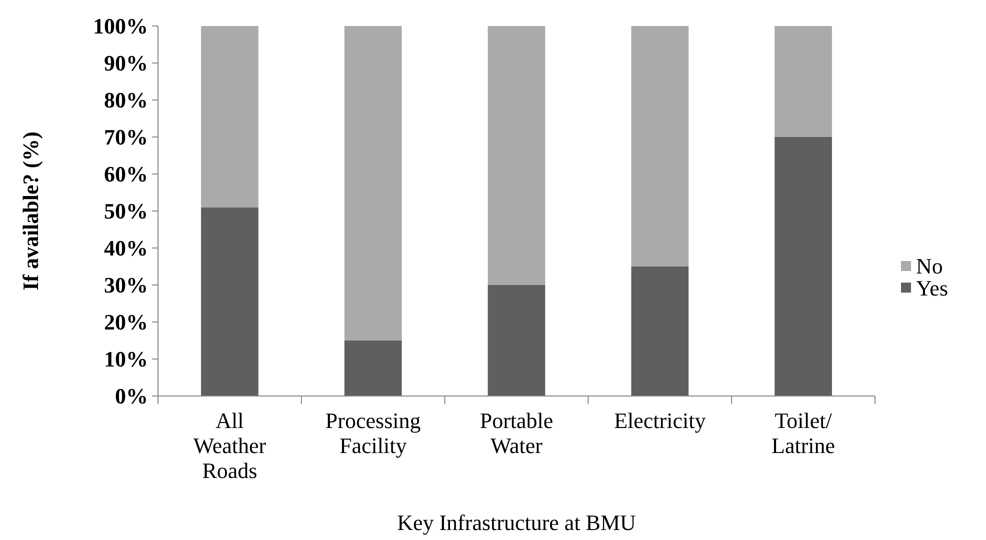 The width and height of the screenshot is (986, 540). I want to click on y-tick-label: 60%, so click(126, 174).